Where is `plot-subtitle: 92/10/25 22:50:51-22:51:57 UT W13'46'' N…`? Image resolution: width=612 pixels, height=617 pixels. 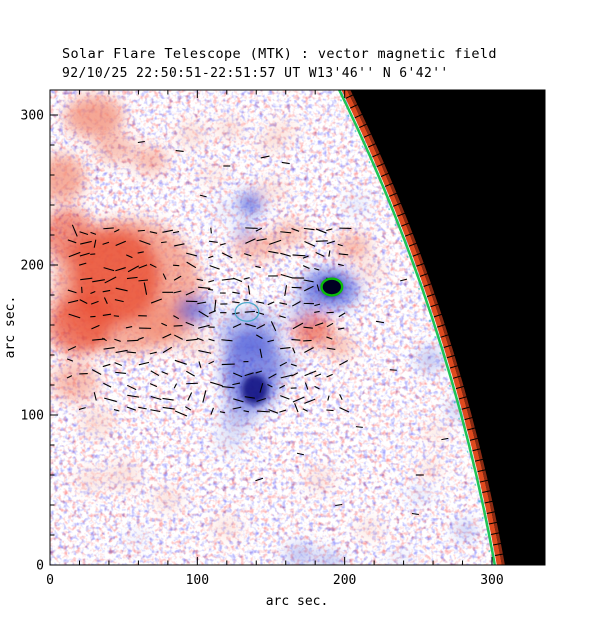 plot-subtitle: 92/10/25 22:50:51-22:51:57 UT W13'46'' N… is located at coordinates (255, 73).